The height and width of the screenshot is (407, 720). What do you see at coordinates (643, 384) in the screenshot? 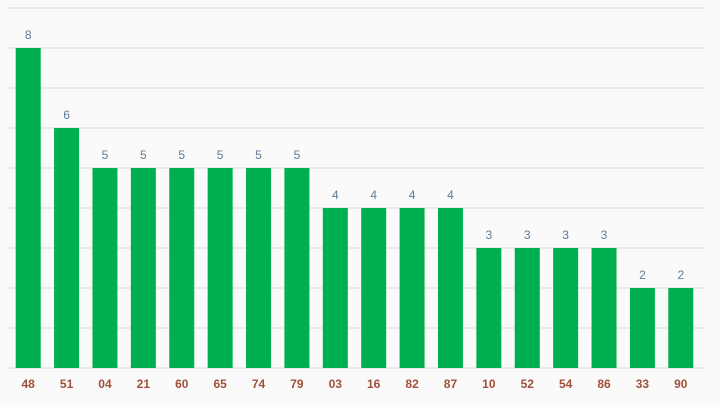
I see `x-tick-label: 33` at bounding box center [643, 384].